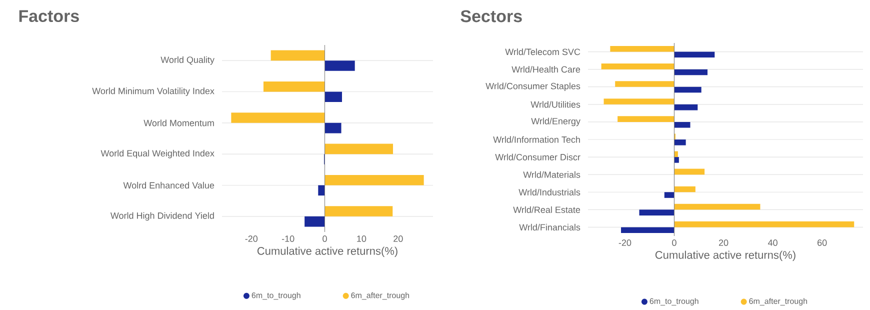  Describe the element at coordinates (536, 139) in the screenshot. I see `y-tick-label: Wrld/Information Tech` at that location.